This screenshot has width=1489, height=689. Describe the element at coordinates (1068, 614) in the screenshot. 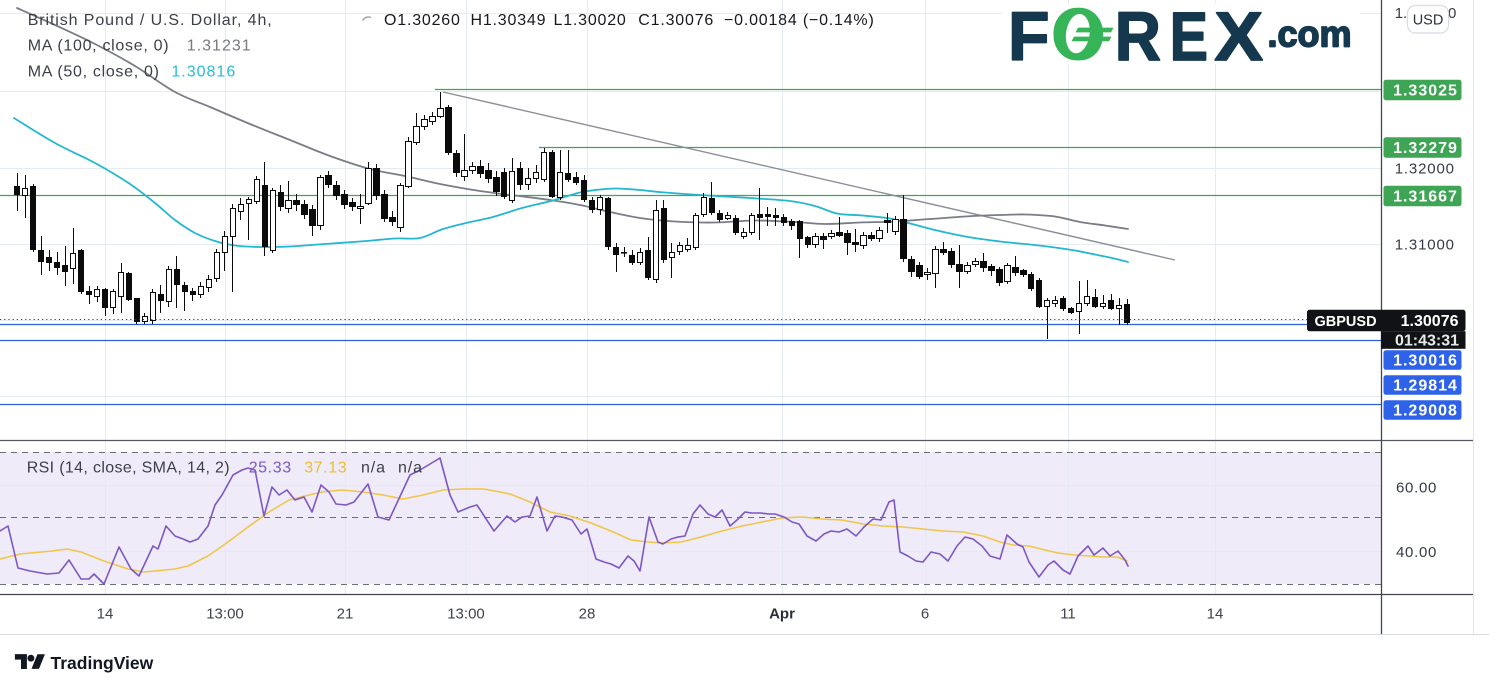

I see `svg-text: 11` at that location.